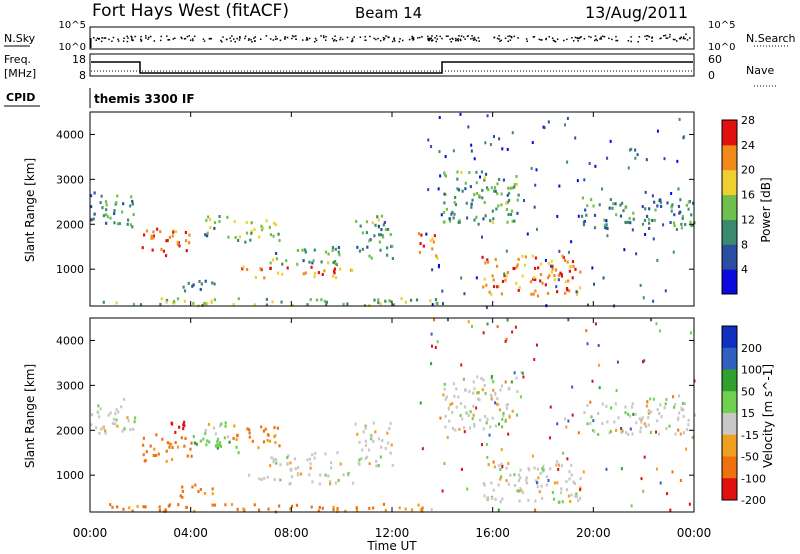 The image size is (800, 554). What do you see at coordinates (70, 134) in the screenshot?
I see `y-tick-label: 4000` at bounding box center [70, 134].